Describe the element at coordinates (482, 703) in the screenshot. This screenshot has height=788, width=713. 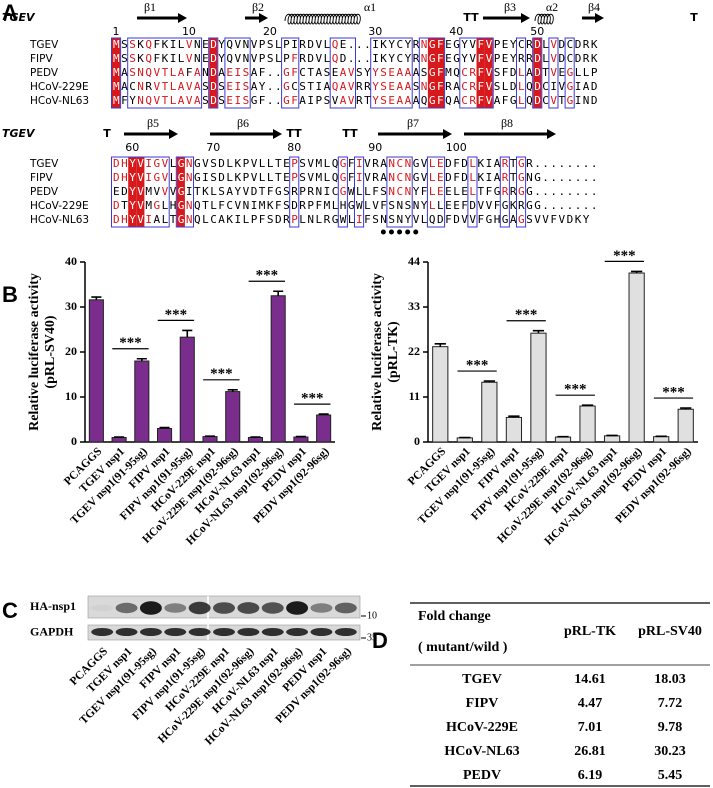
I see `table-cell: FIPV` at that location.